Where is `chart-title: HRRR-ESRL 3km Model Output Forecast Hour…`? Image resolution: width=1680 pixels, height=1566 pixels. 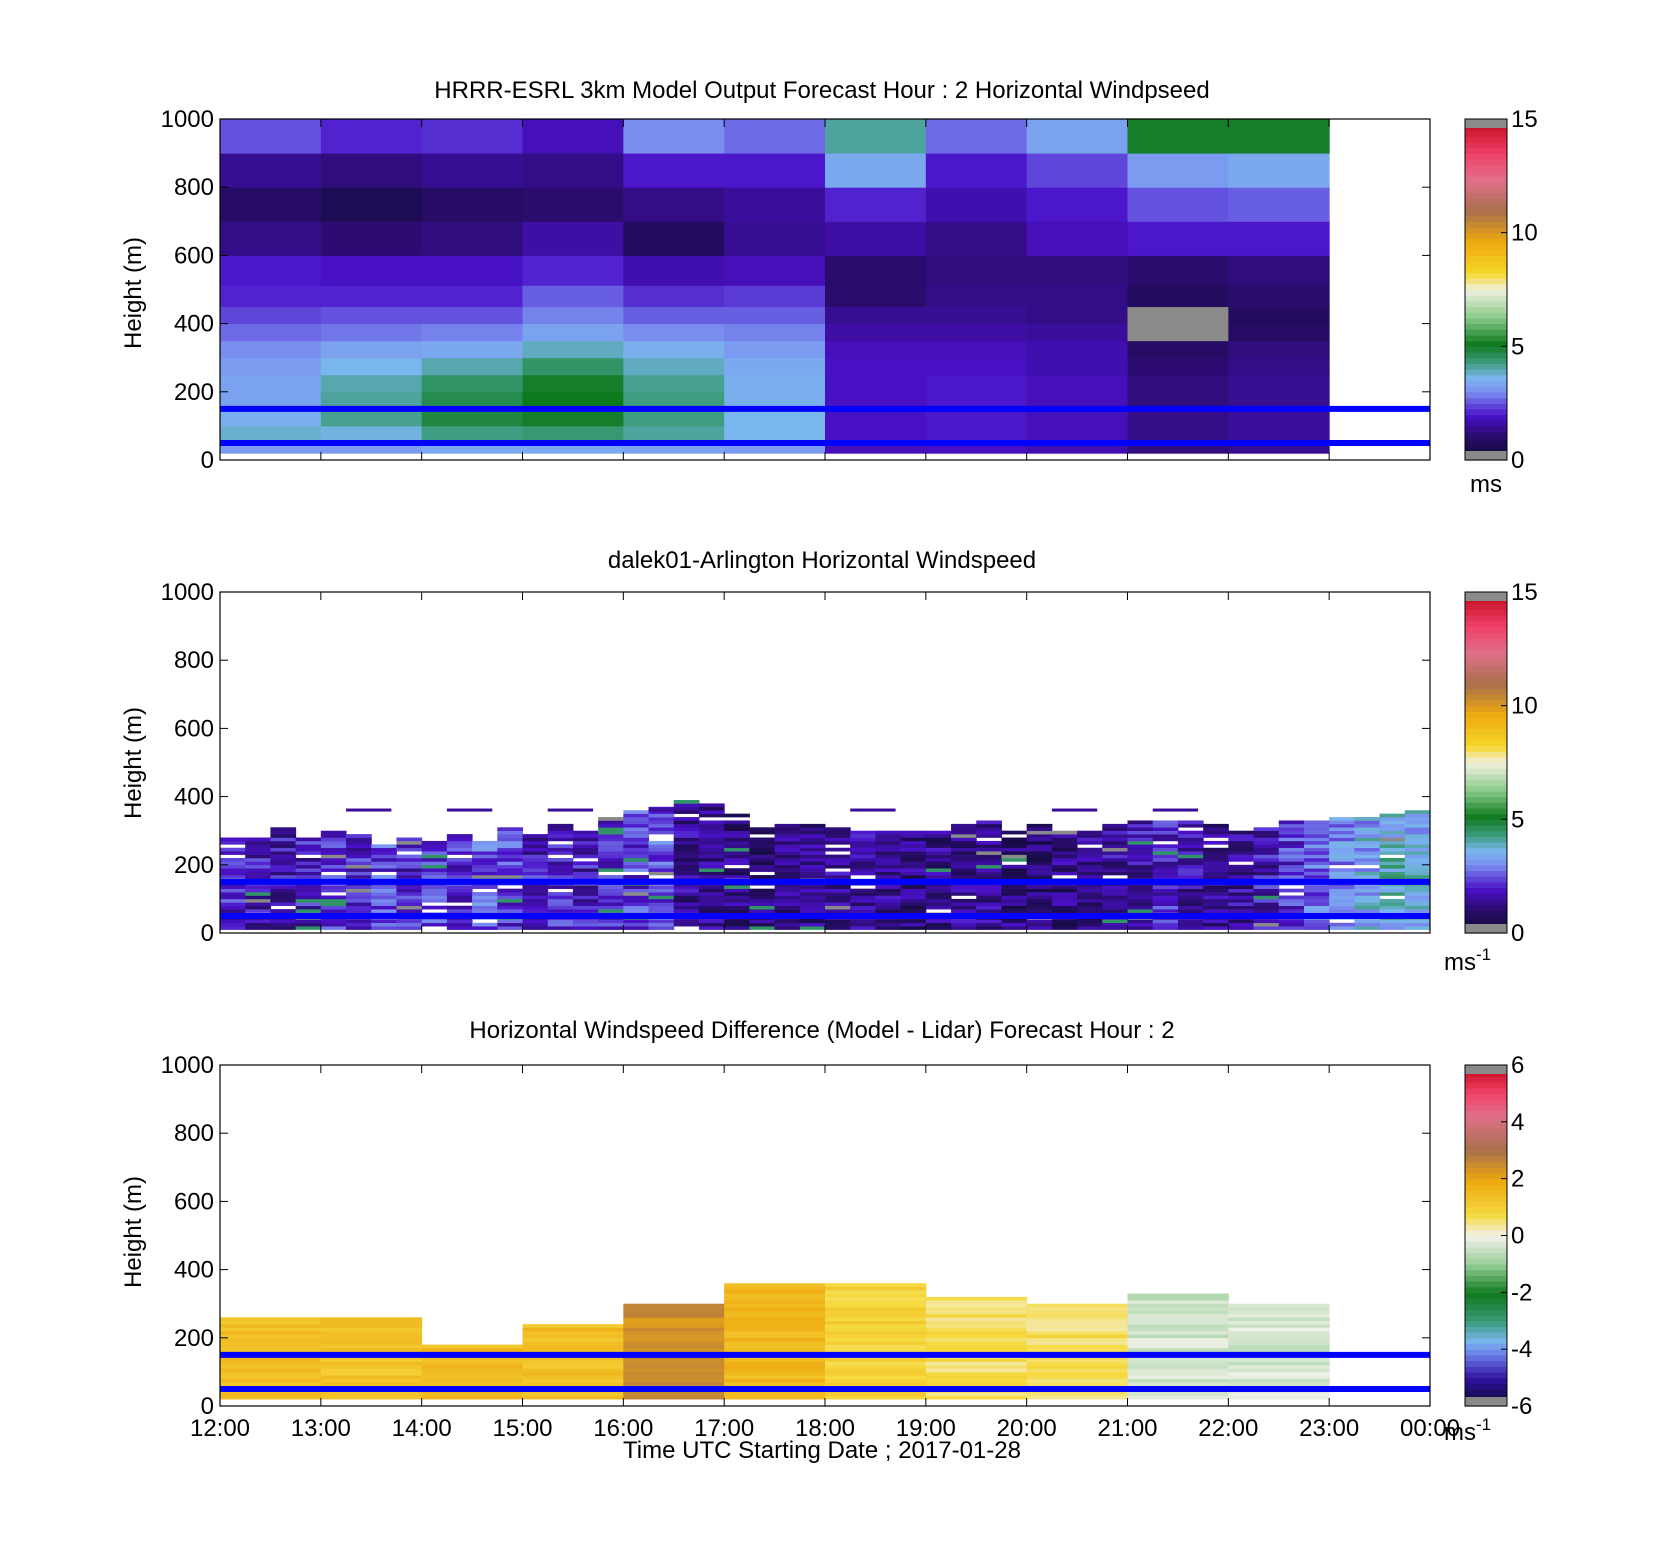
chart-title: HRRR-ESRL 3km Model Output Forecast Hour… is located at coordinates (821, 90).